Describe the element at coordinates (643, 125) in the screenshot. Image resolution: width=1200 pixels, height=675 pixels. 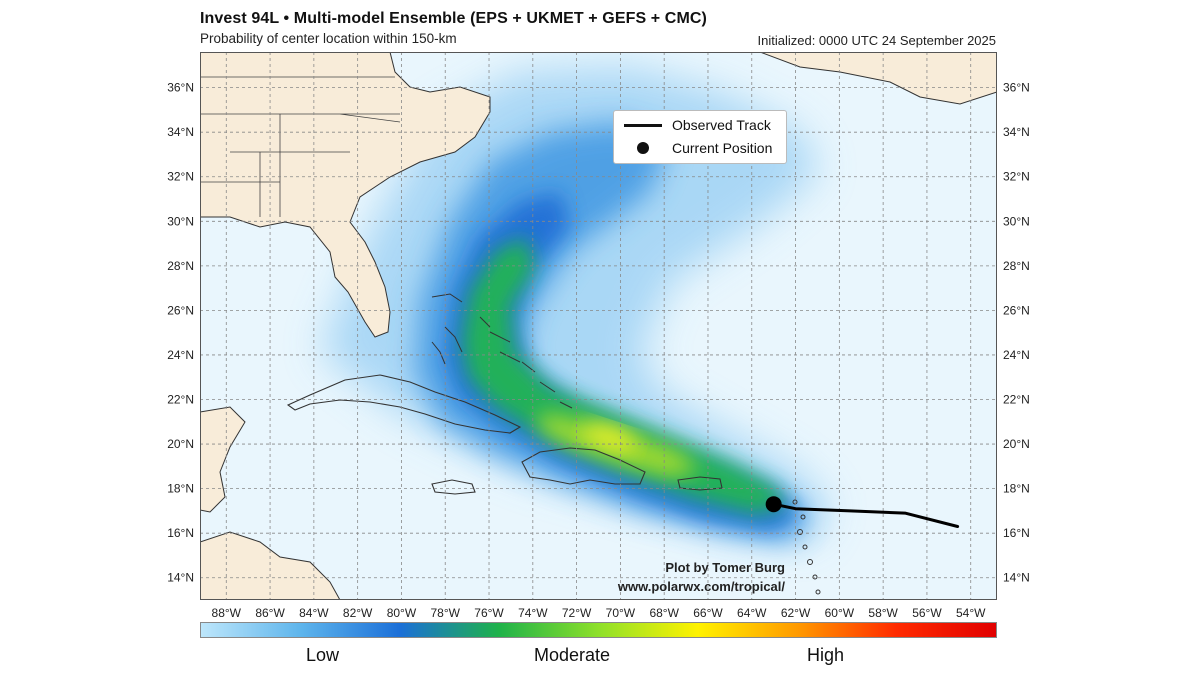
I see `legend-track-swatch` at that location.